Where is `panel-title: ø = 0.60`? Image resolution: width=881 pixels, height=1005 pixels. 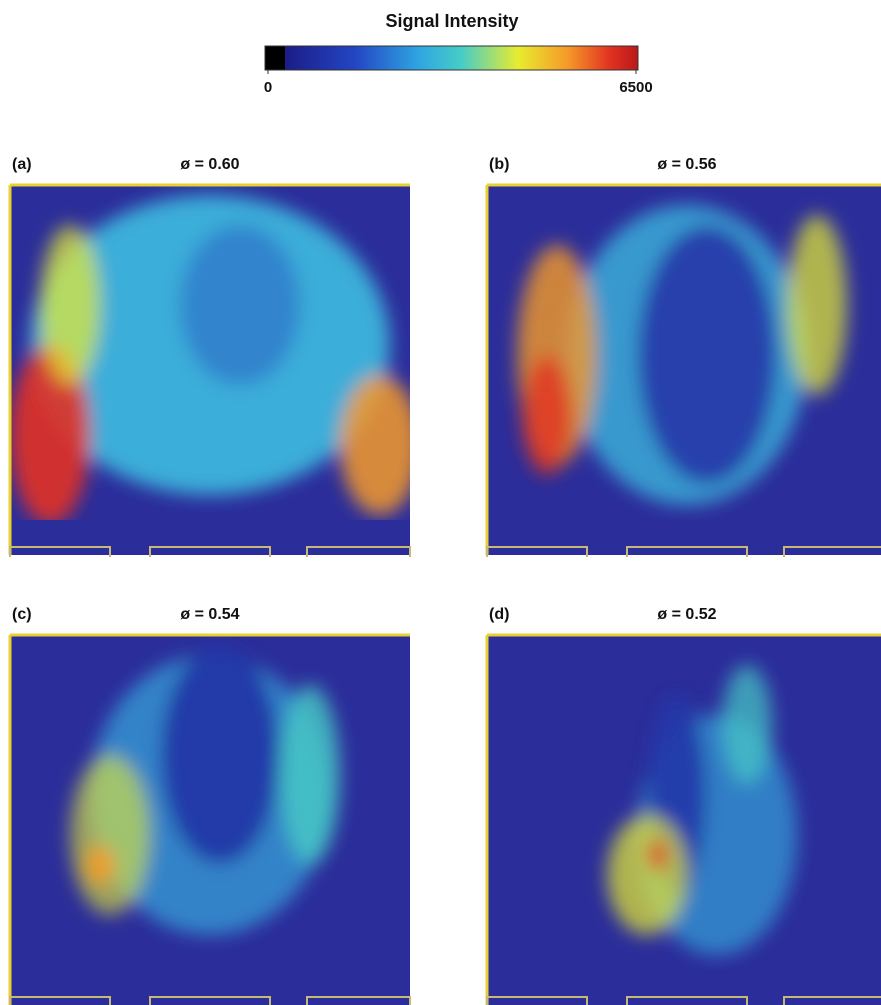 panel-title: ø = 0.60 is located at coordinates (209, 164).